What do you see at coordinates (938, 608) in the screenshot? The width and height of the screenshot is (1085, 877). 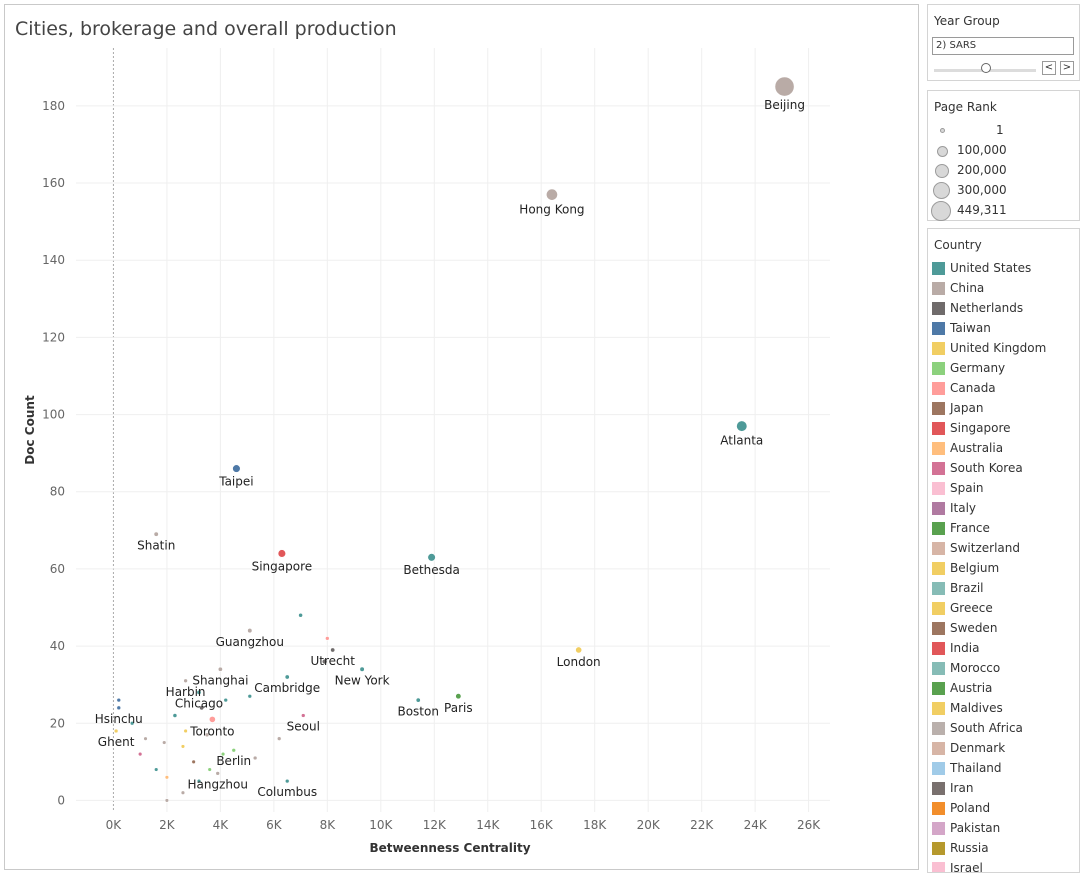 I see `color-swatch` at bounding box center [938, 608].